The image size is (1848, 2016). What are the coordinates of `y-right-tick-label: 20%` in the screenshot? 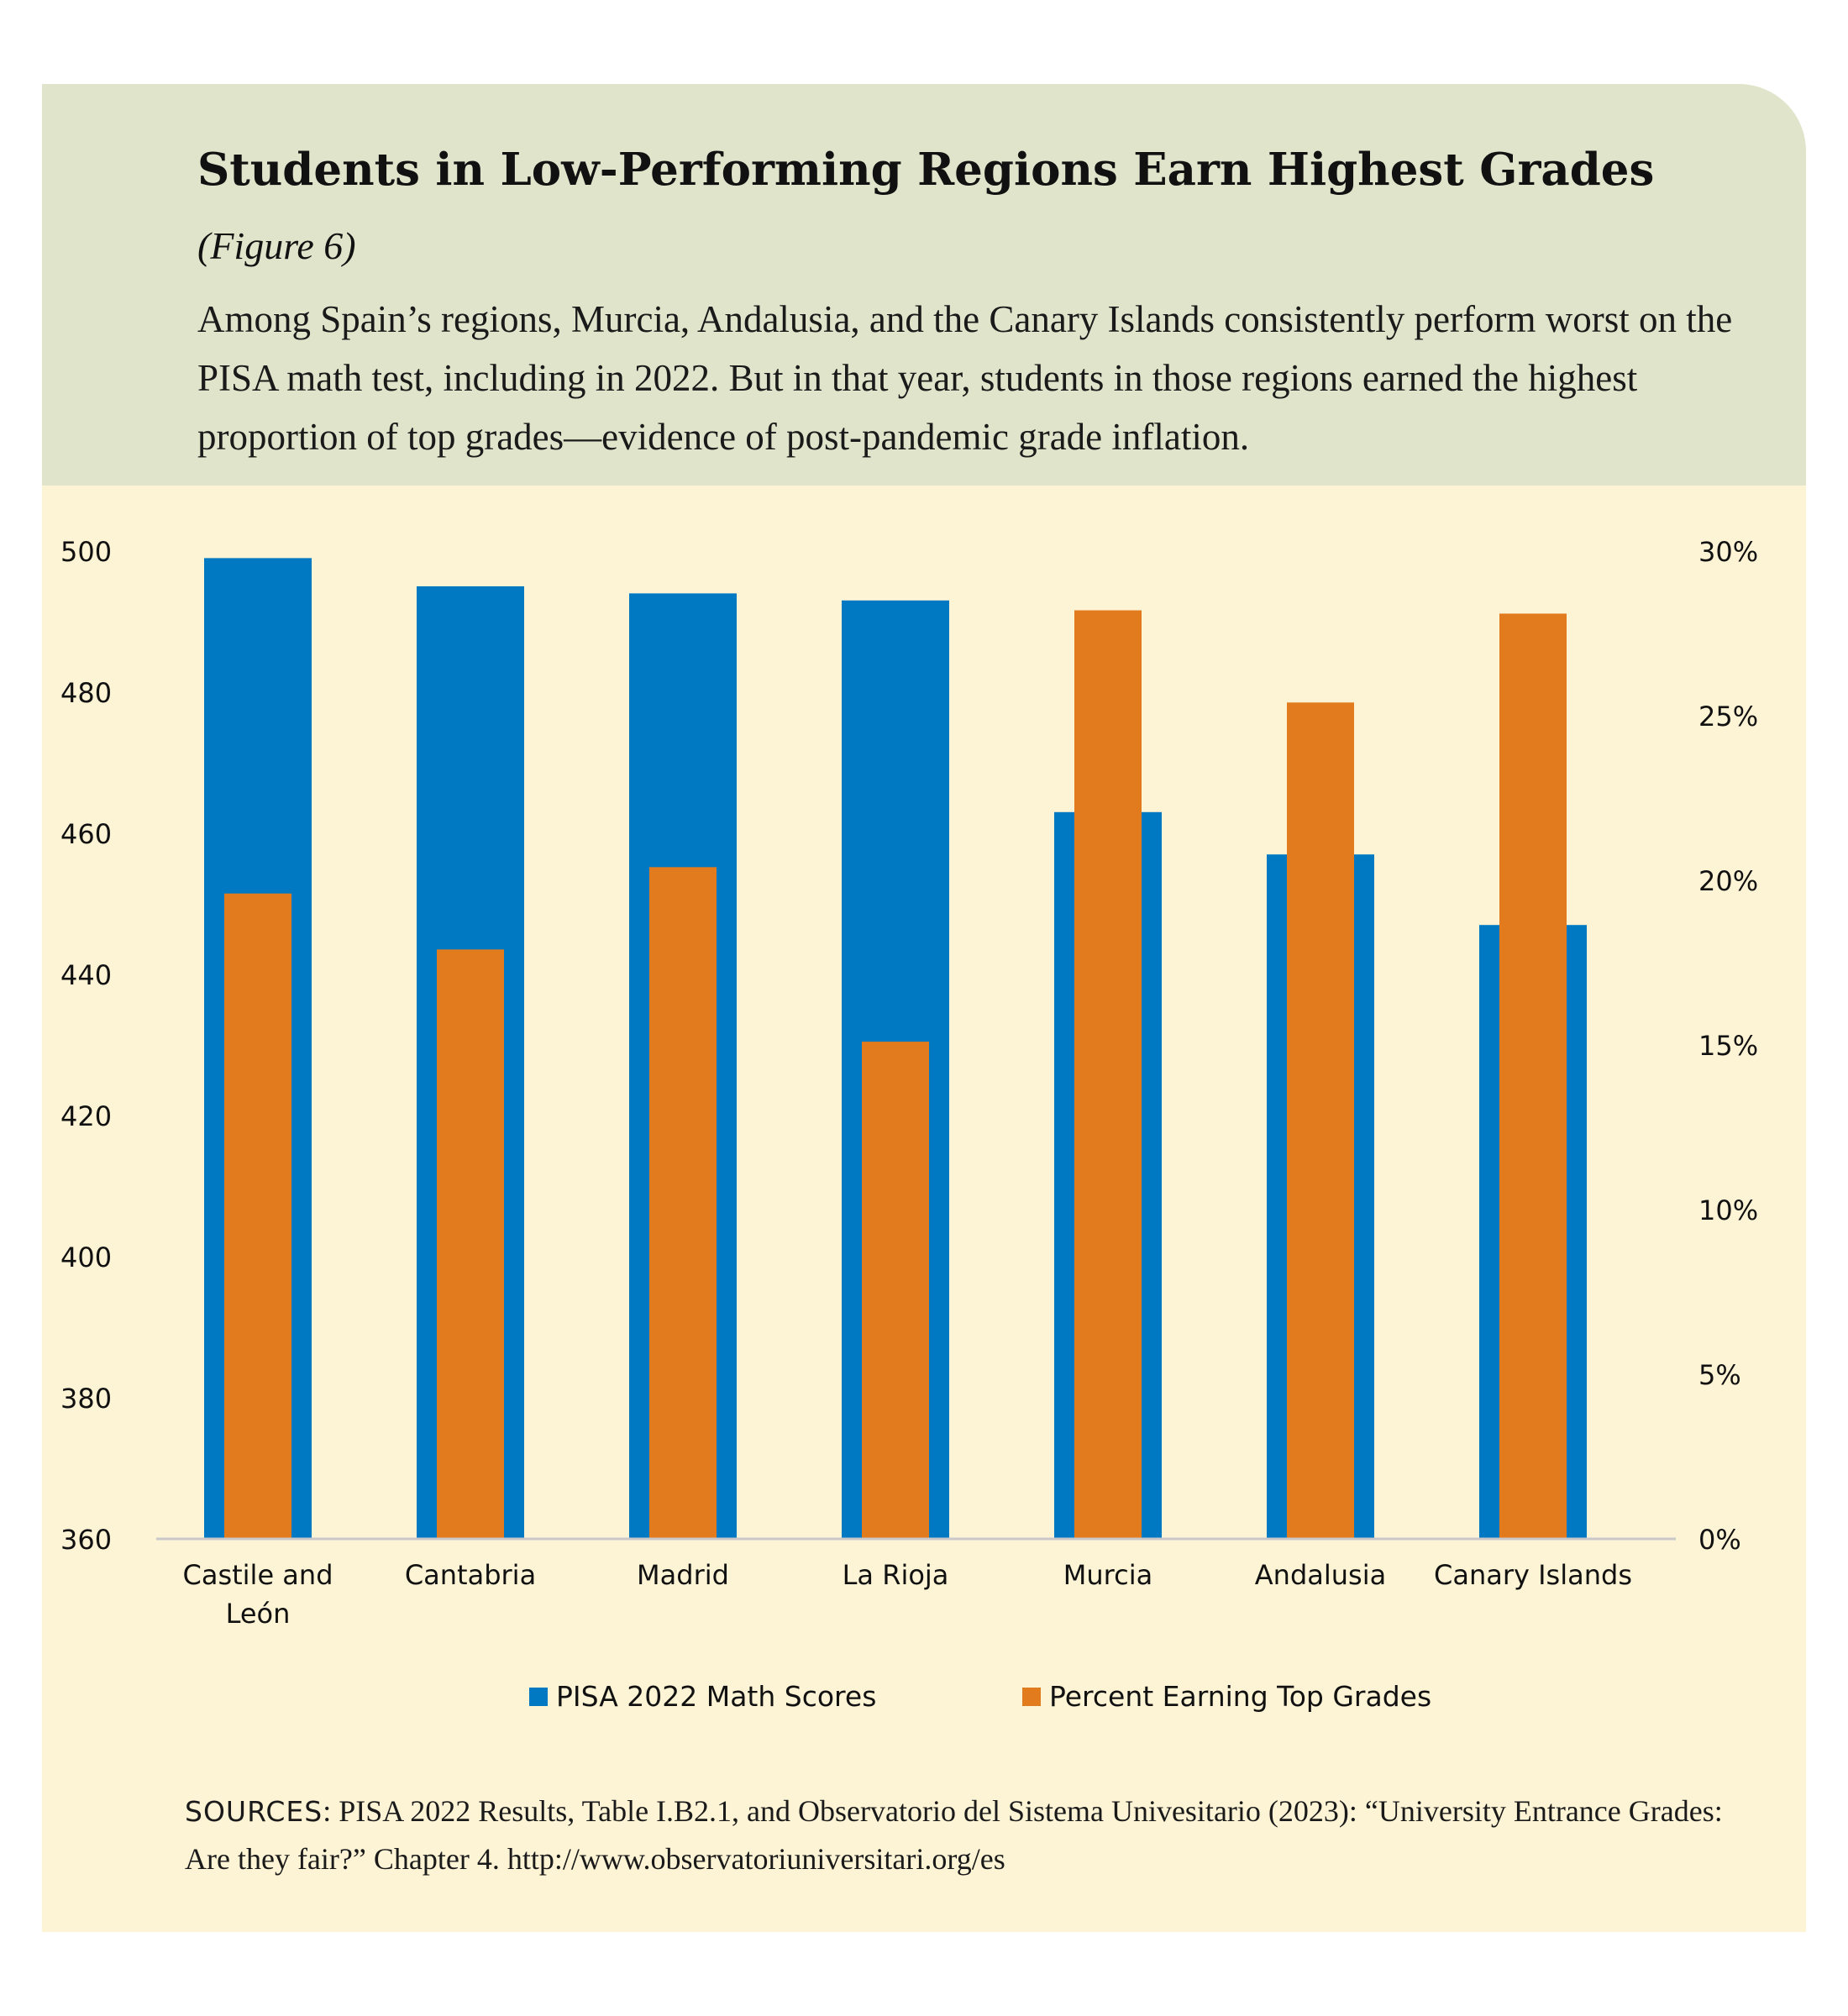 It's located at (1728, 881).